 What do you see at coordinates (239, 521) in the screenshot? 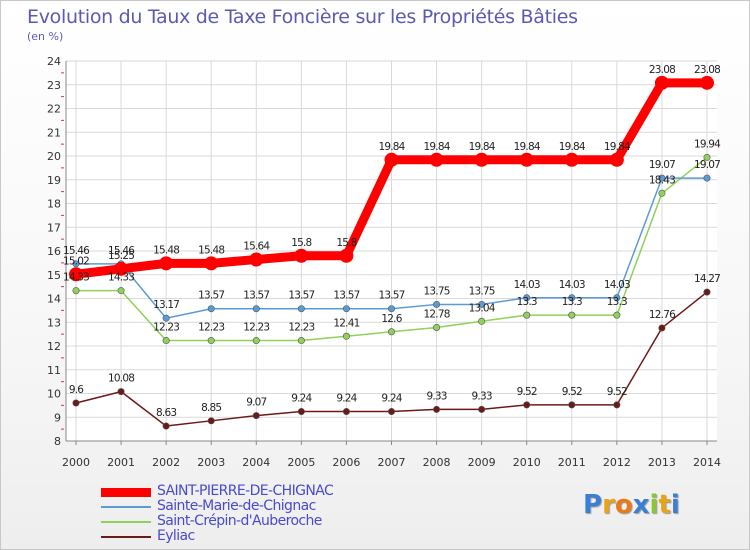
I see `legend-label: Saint-Crépin-d'Auberoche` at bounding box center [239, 521].